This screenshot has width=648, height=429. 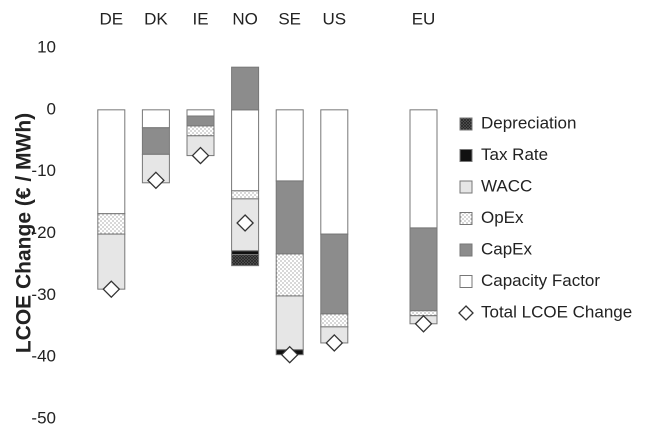 What do you see at coordinates (43, 356) in the screenshot?
I see `y-tick-label: -40` at bounding box center [43, 356].